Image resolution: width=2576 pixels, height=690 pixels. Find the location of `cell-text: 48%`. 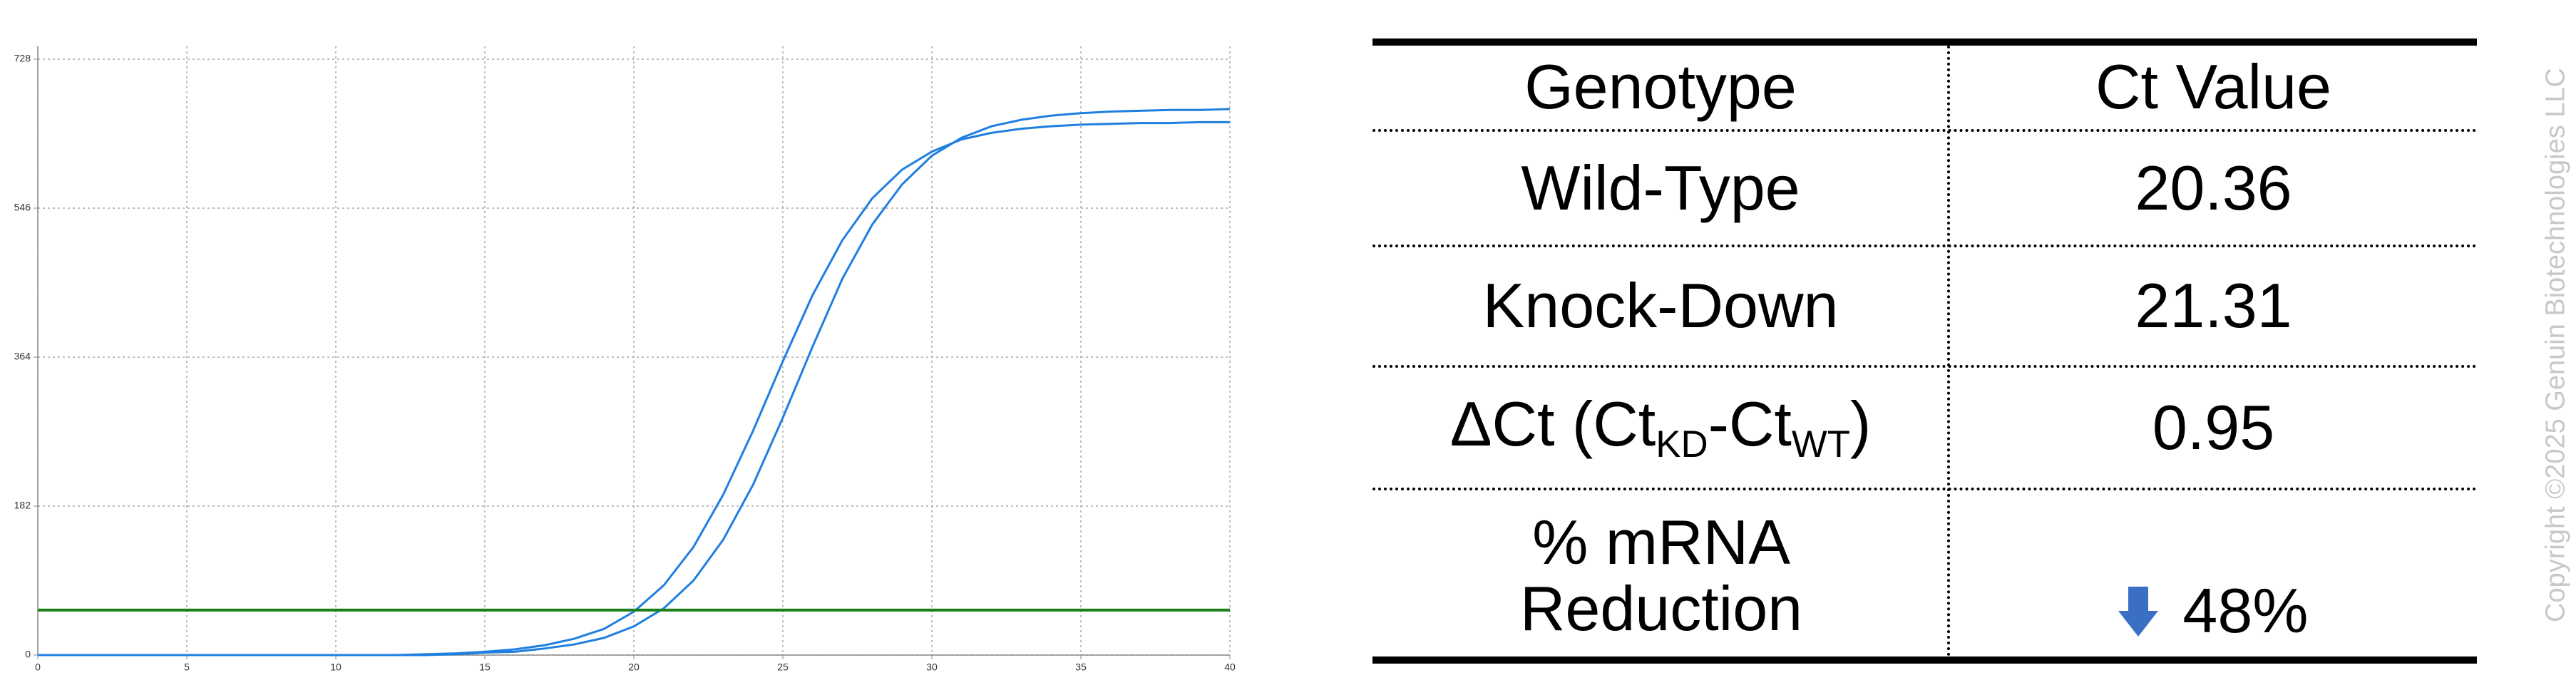

cell-text: 48% is located at coordinates (2245, 611).